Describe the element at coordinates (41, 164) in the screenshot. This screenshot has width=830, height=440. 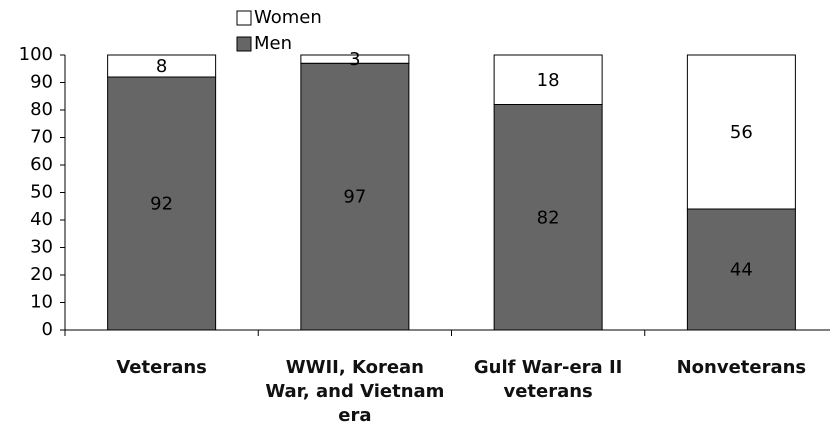
I see `y-tick-label: 60` at that location.